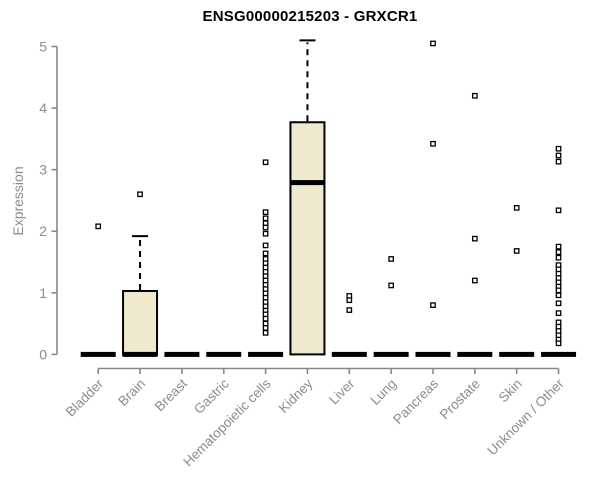 The height and width of the screenshot is (500, 600). I want to click on chart-title: ENSG00000215203 - GRXCR1, so click(310, 16).